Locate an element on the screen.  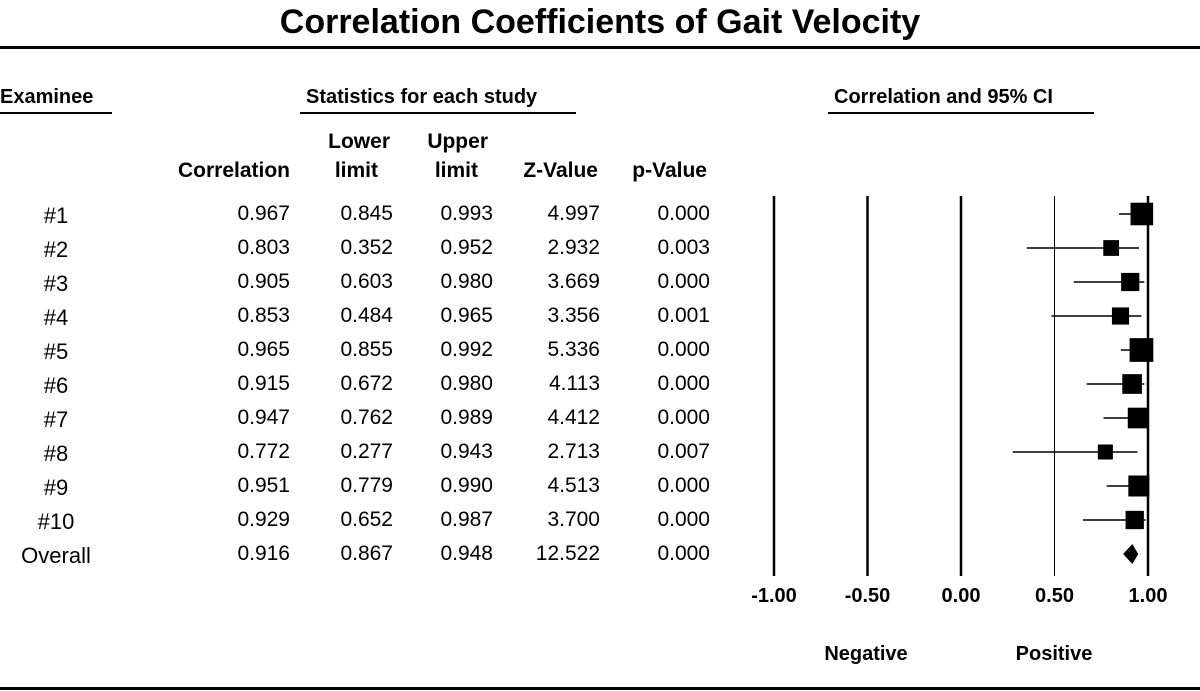
top-rule is located at coordinates (600, 47).